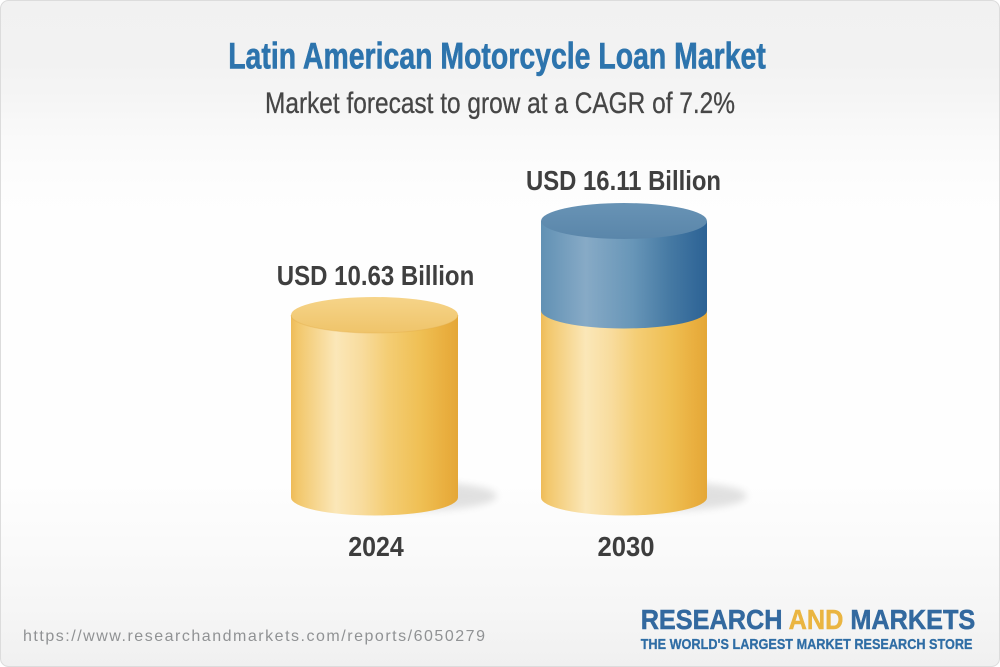 The image size is (1000, 667). I want to click on svg-text: USD 16.11 Billion, so click(623, 180).